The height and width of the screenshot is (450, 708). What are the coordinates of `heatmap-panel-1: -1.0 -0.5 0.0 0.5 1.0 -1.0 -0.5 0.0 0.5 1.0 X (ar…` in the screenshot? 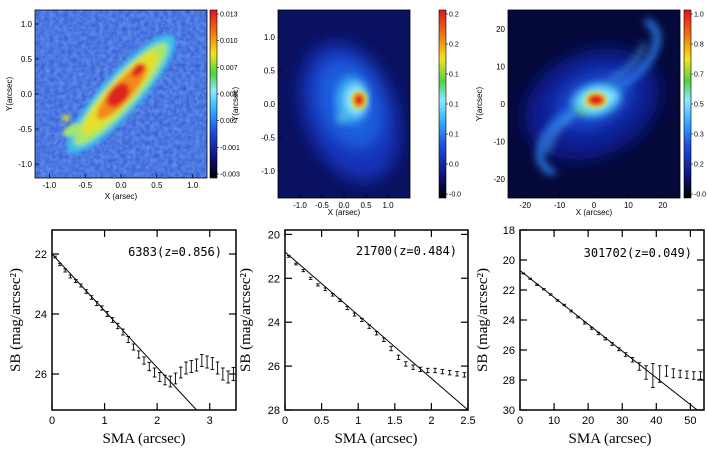 It's located at (122, 105).